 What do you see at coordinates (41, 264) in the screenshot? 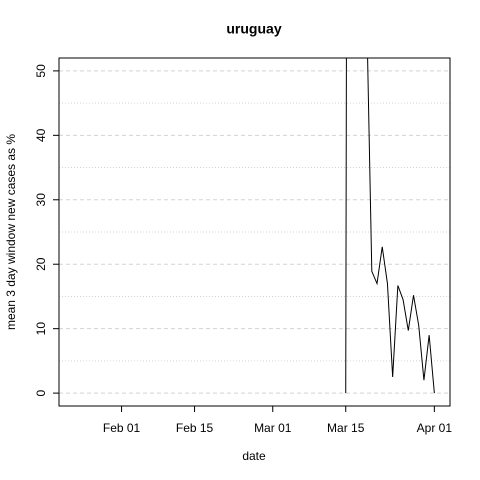
I see `y-tick-label: 20` at bounding box center [41, 264].